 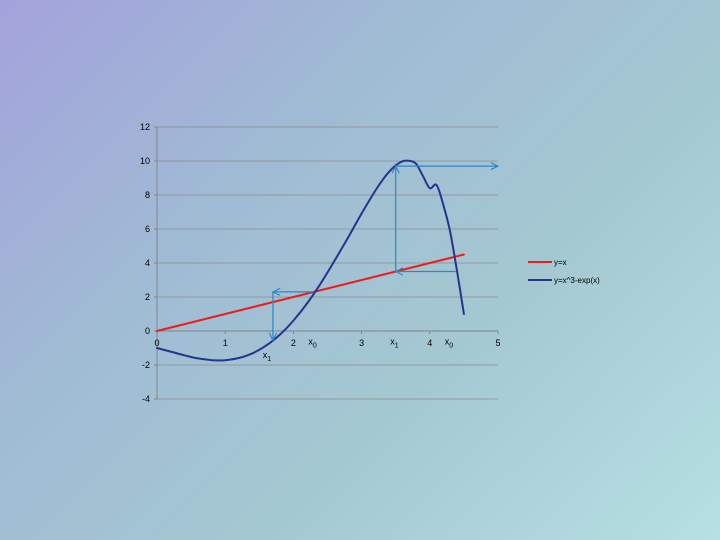 What do you see at coordinates (361, 343) in the screenshot?
I see `x-tick-label: 3` at bounding box center [361, 343].